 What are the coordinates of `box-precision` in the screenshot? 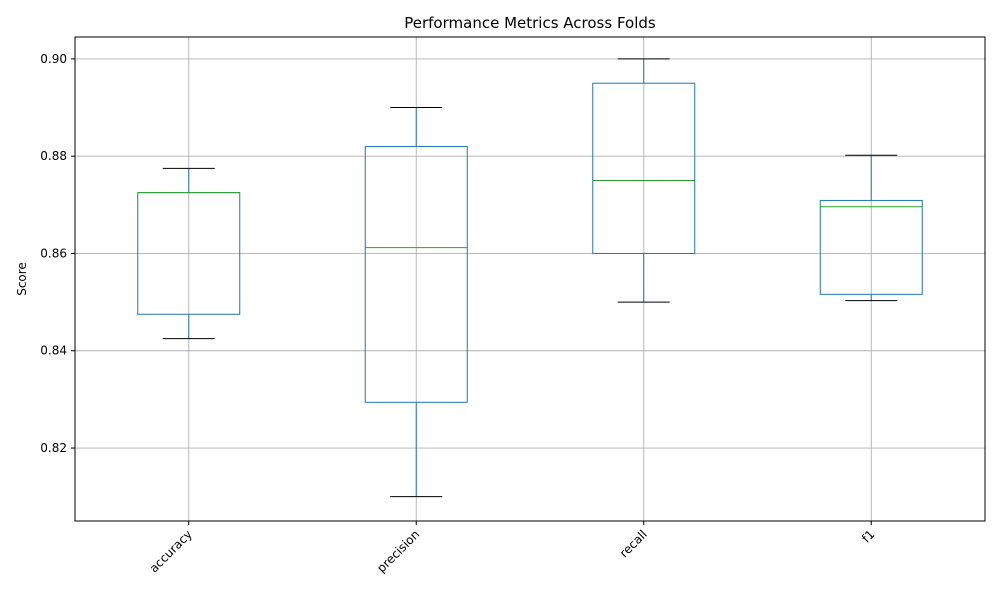 It's located at (416, 302).